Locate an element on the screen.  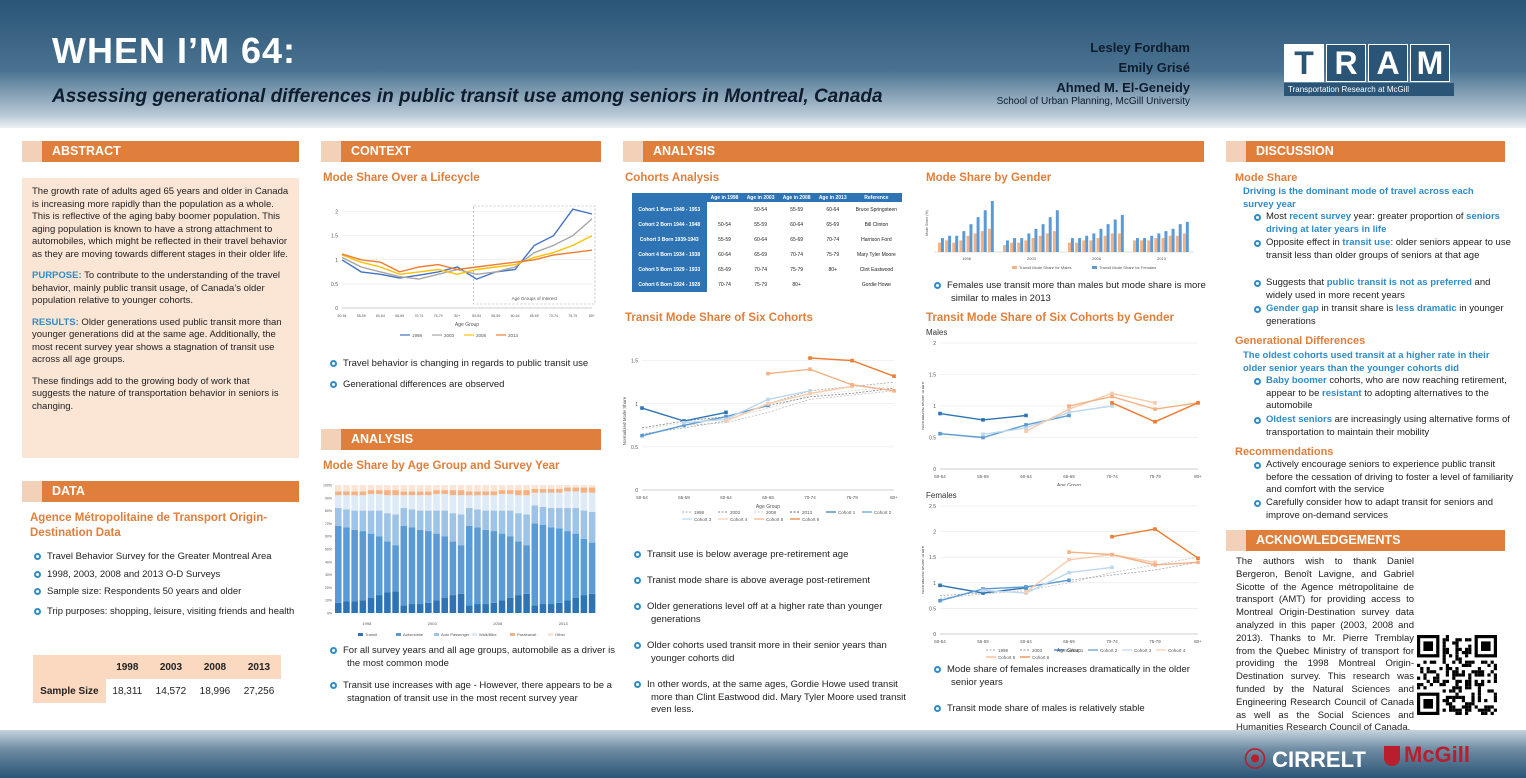
six-cohorts-title: Transit Mode Share of Six Cohorts is located at coordinates (719, 318).